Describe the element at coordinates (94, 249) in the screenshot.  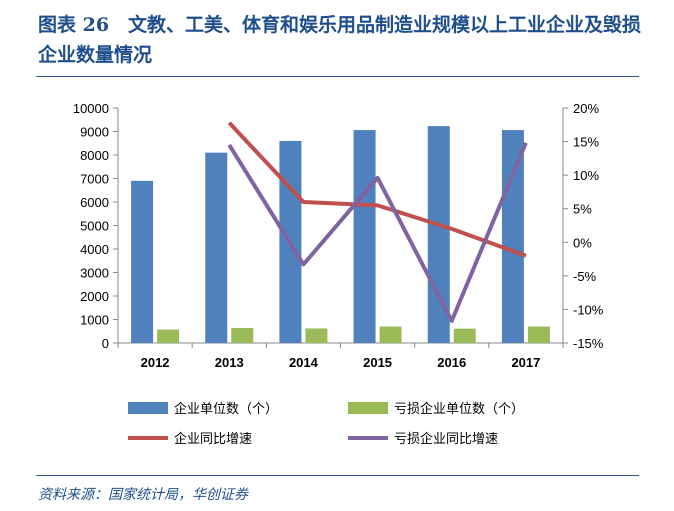
I see `left-tick-label: 4000` at that location.